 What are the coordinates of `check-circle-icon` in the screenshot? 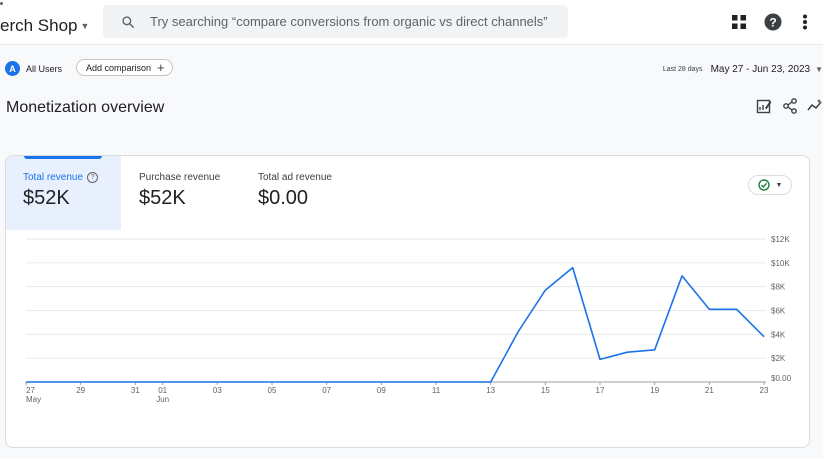 It's located at (763, 185).